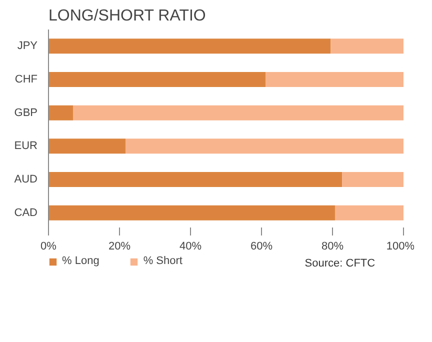 The width and height of the screenshot is (432, 342). Describe the element at coordinates (332, 246) in the screenshot. I see `x-tick-label: 80%` at that location.